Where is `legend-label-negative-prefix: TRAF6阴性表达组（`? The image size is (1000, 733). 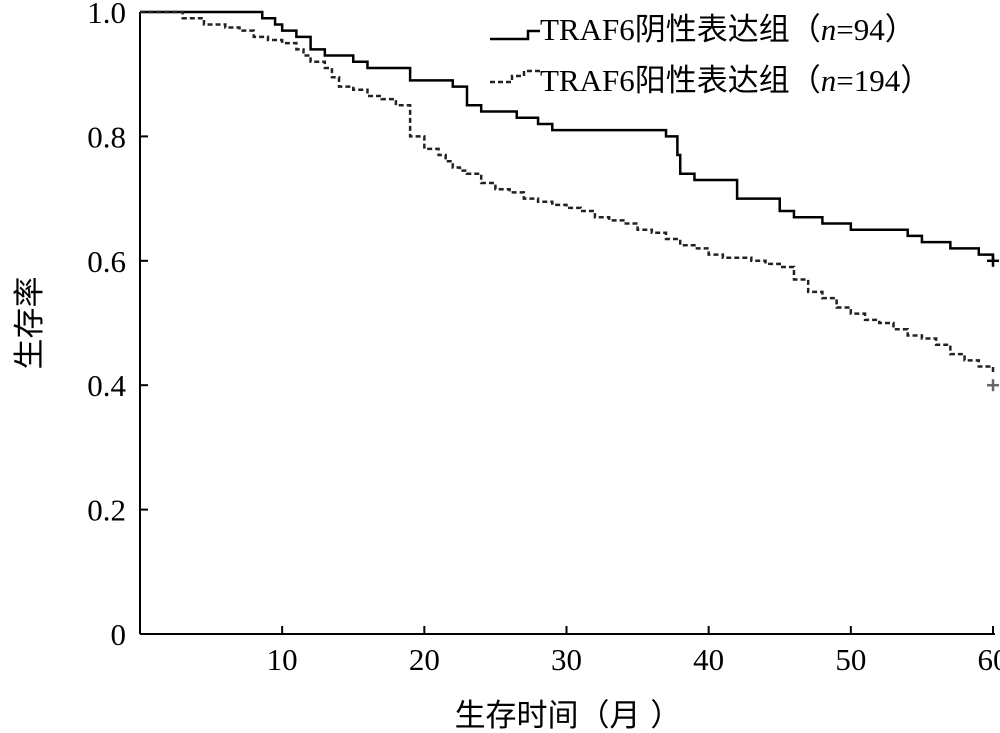 legend-label-negative-prefix: TRAF6阴性表达组（ is located at coordinates (680, 29).